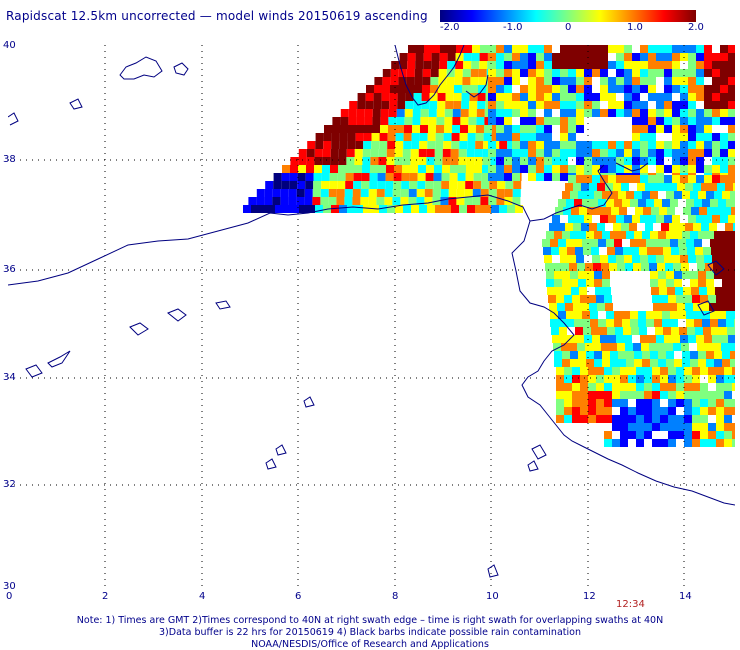  Describe the element at coordinates (568, 16) in the screenshot. I see `colorbar` at that location.